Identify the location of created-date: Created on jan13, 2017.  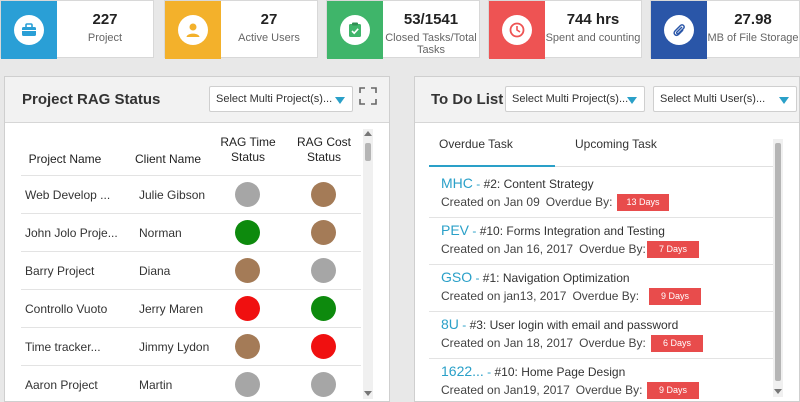
(504, 296).